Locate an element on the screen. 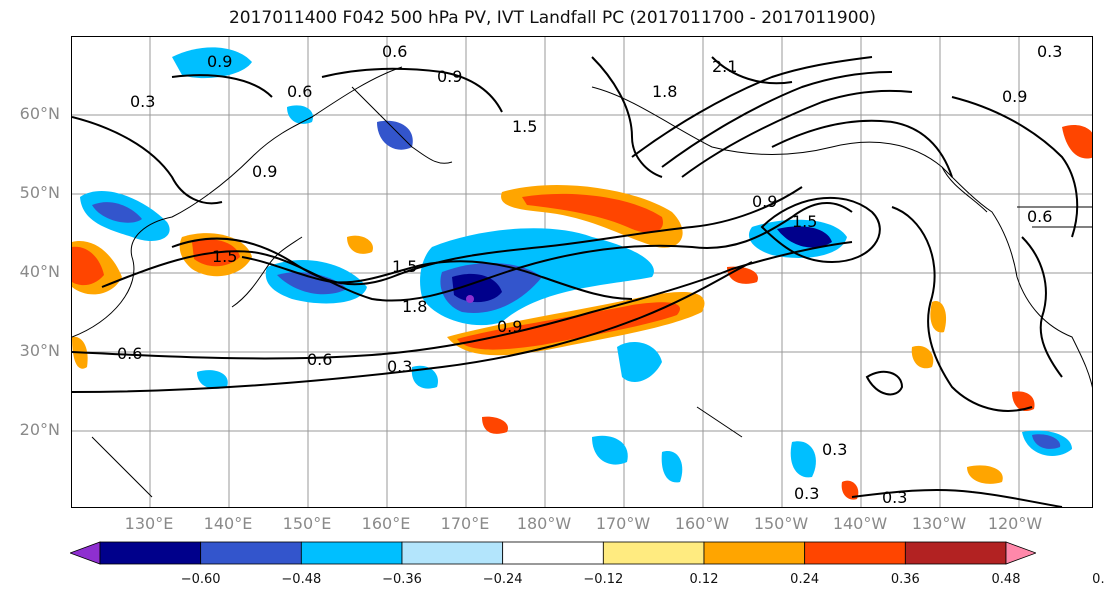  lon-label: 120°W is located at coordinates (1015, 523).